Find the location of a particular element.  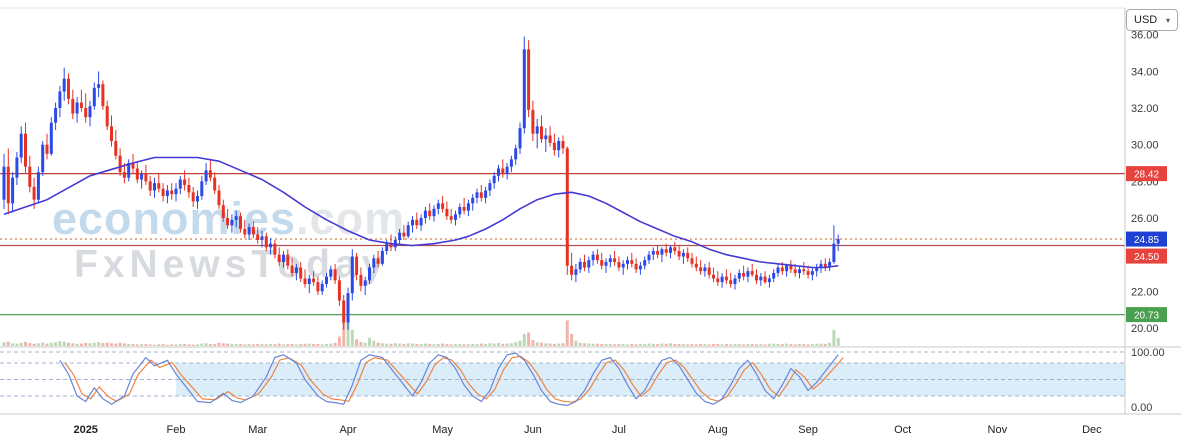

watermark: economies.com FxNewsToday is located at coordinates (228, 240).